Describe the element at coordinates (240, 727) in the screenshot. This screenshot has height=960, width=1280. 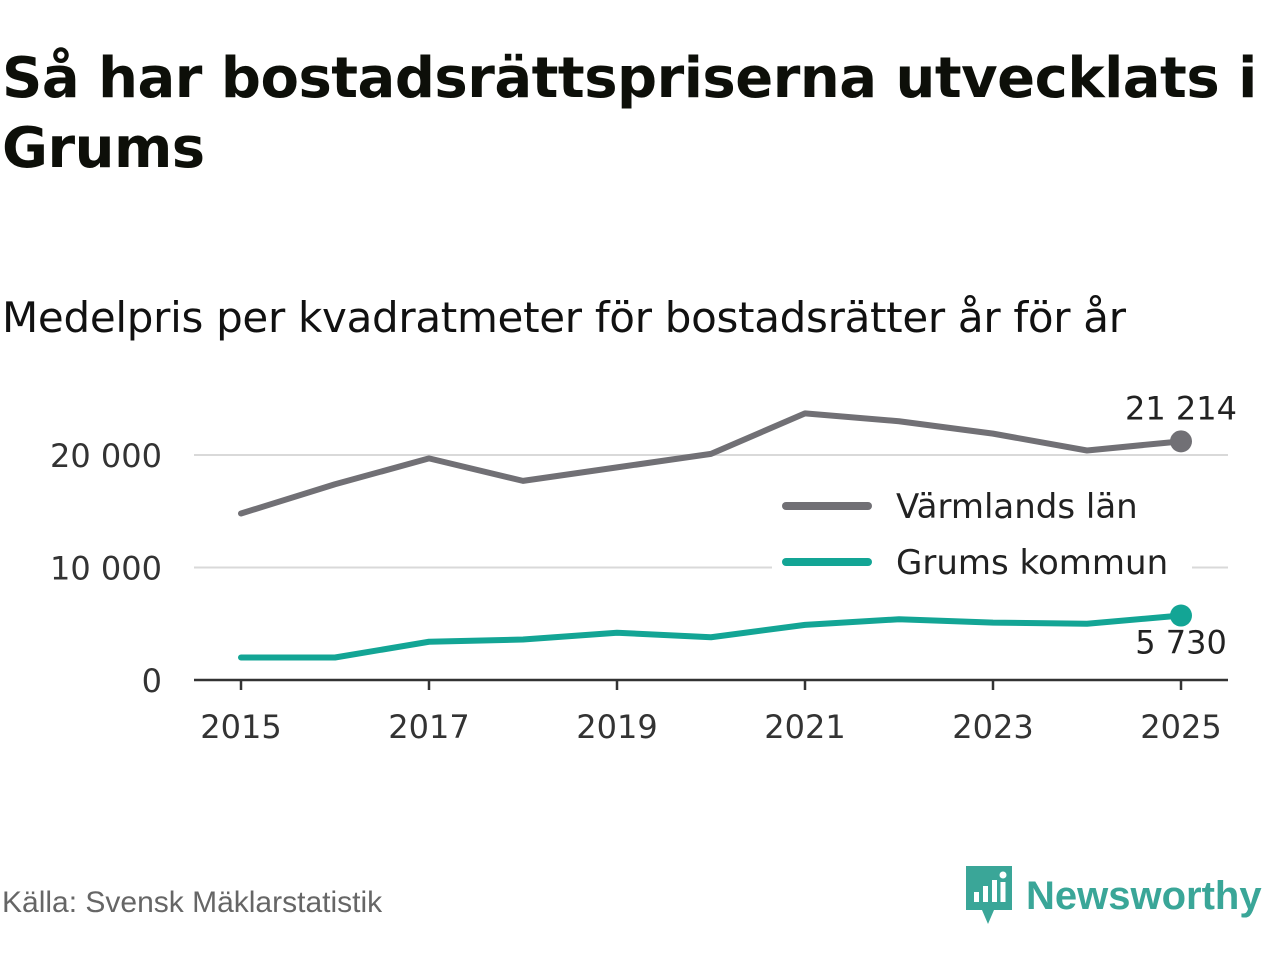
I see `x-tick-label: 2015` at that location.